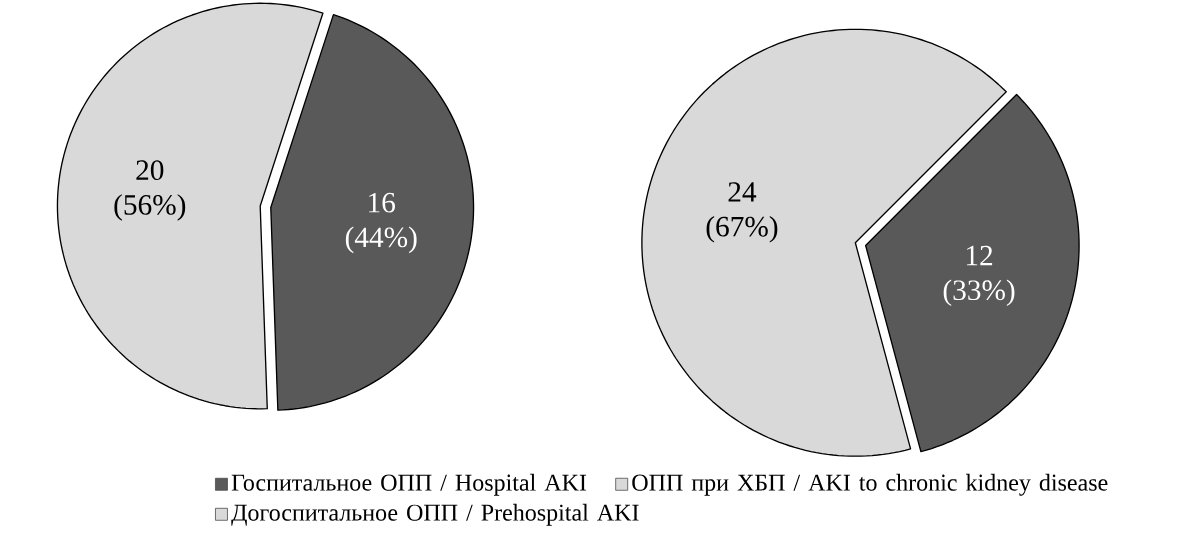  I want to click on data-label: 20 (56%), so click(150, 190).